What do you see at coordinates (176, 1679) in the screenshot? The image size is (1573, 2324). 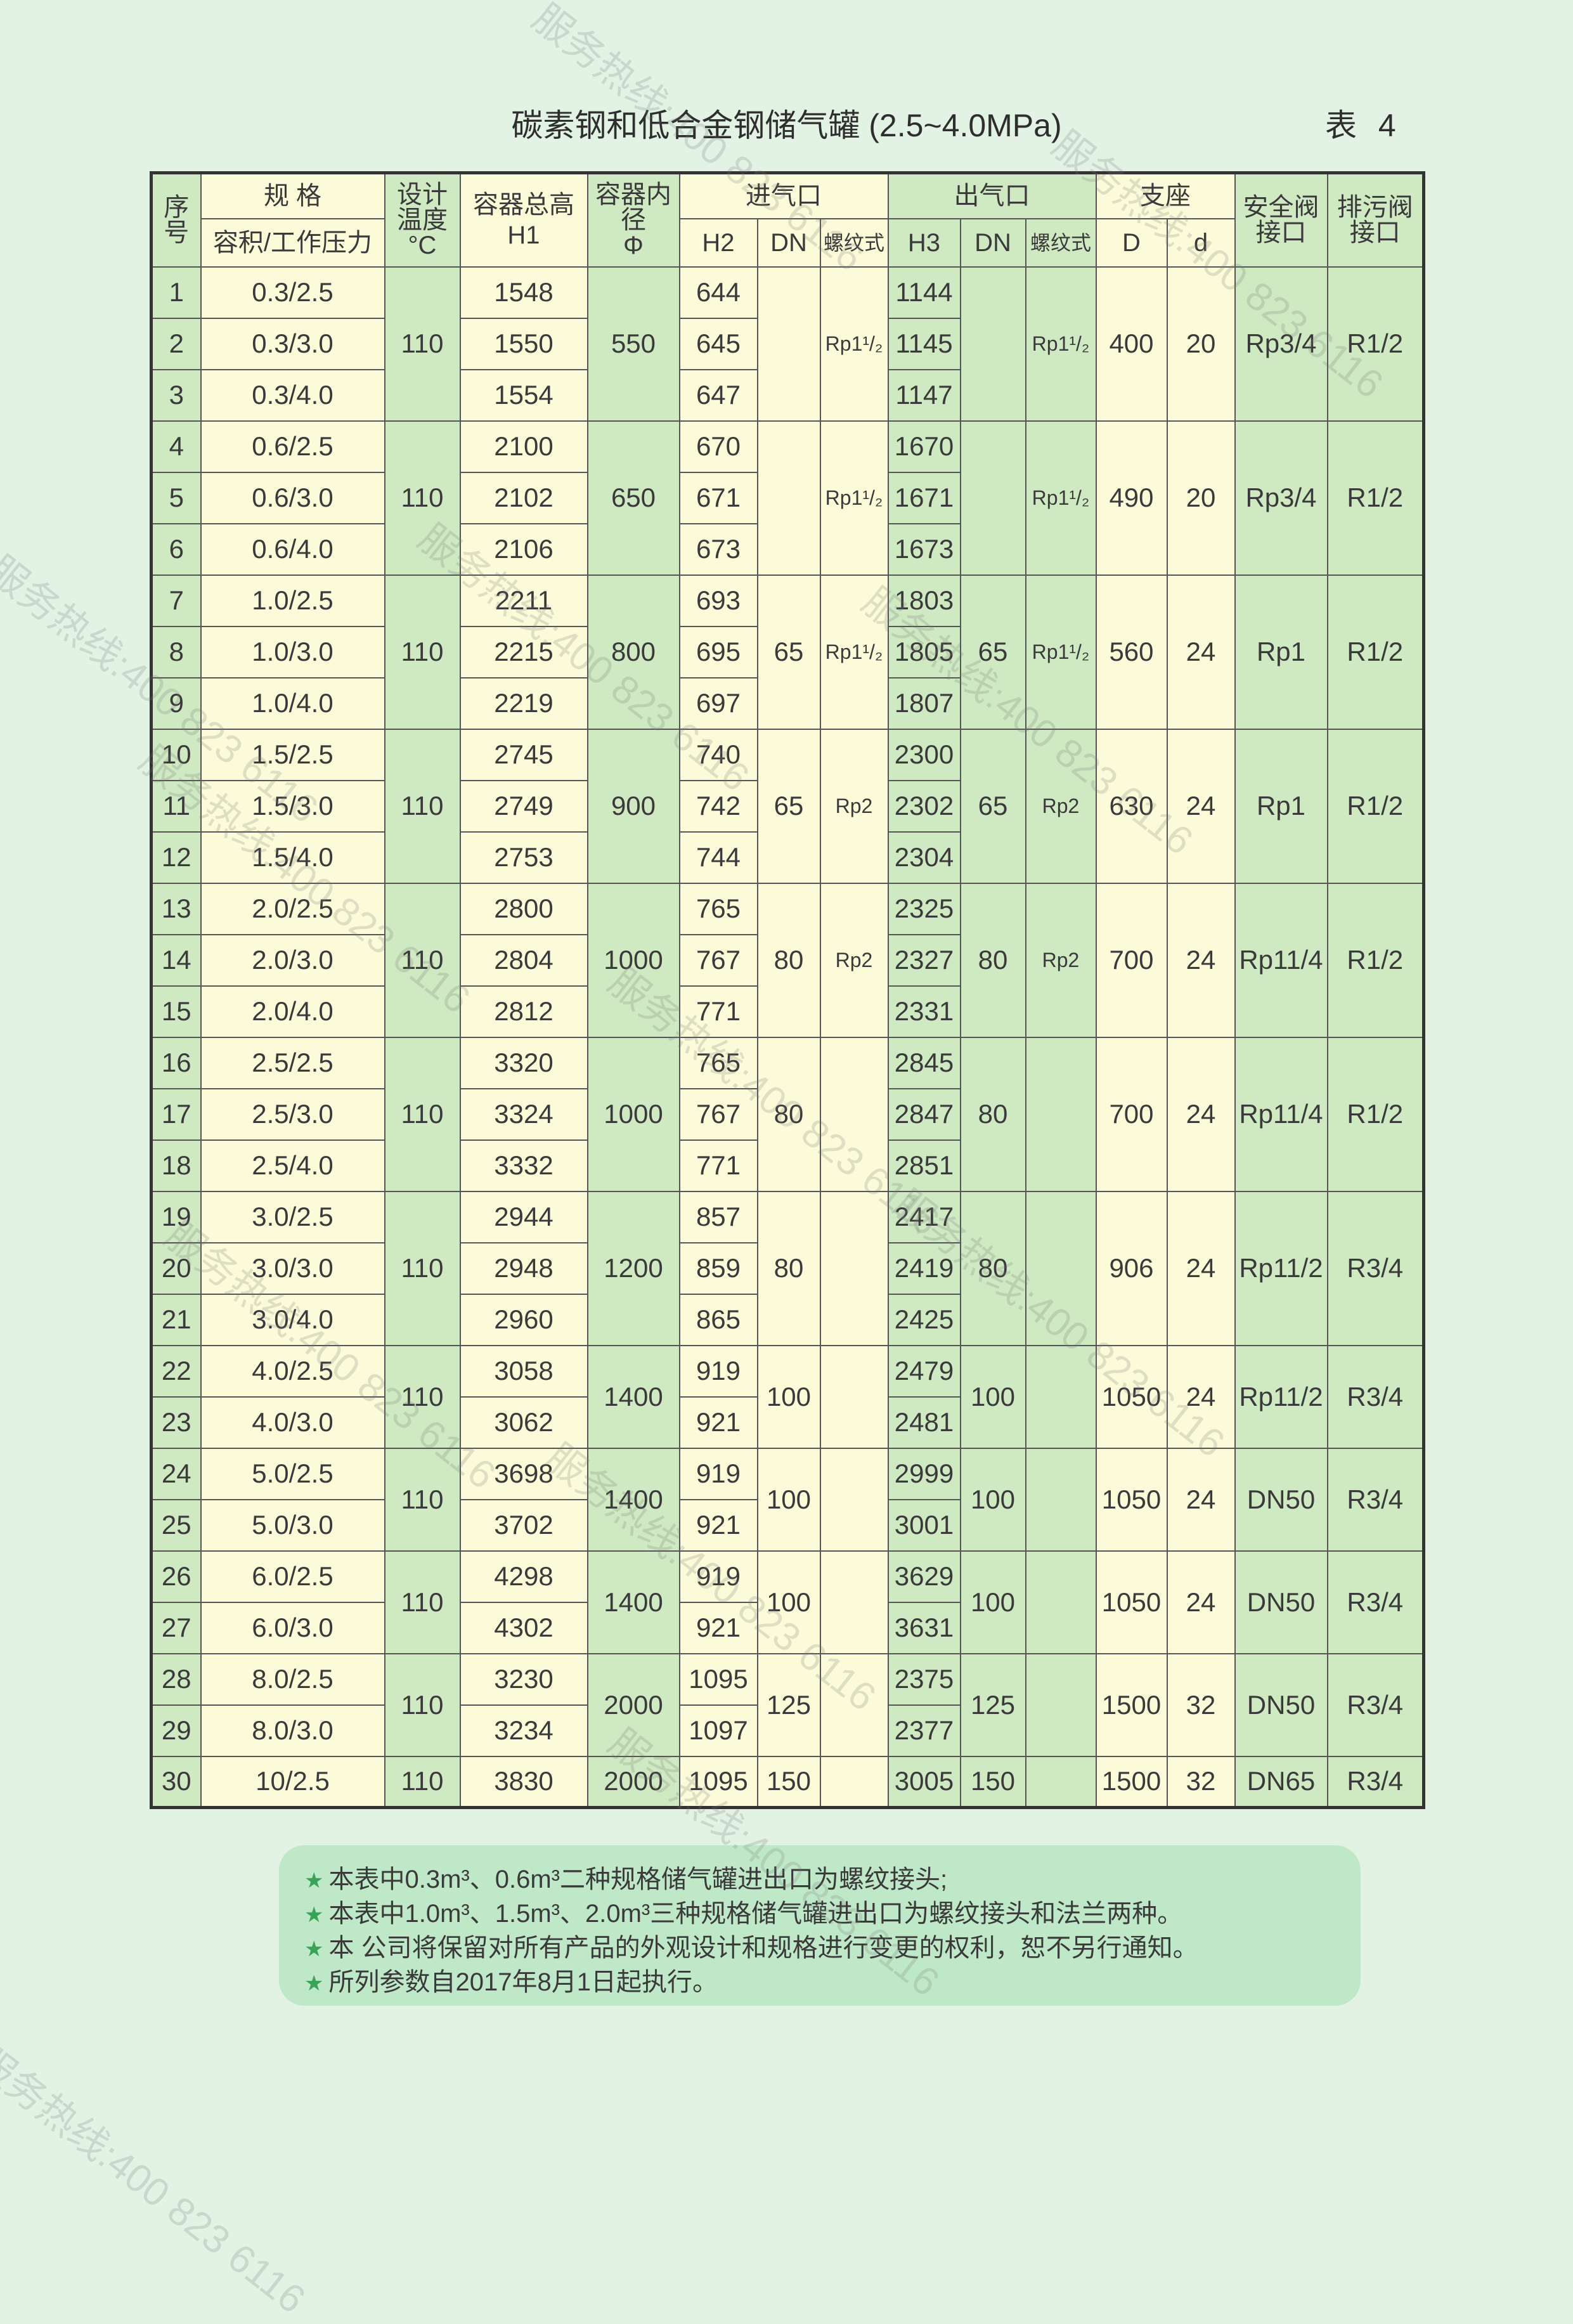 I see `cell-seq: 28` at bounding box center [176, 1679].